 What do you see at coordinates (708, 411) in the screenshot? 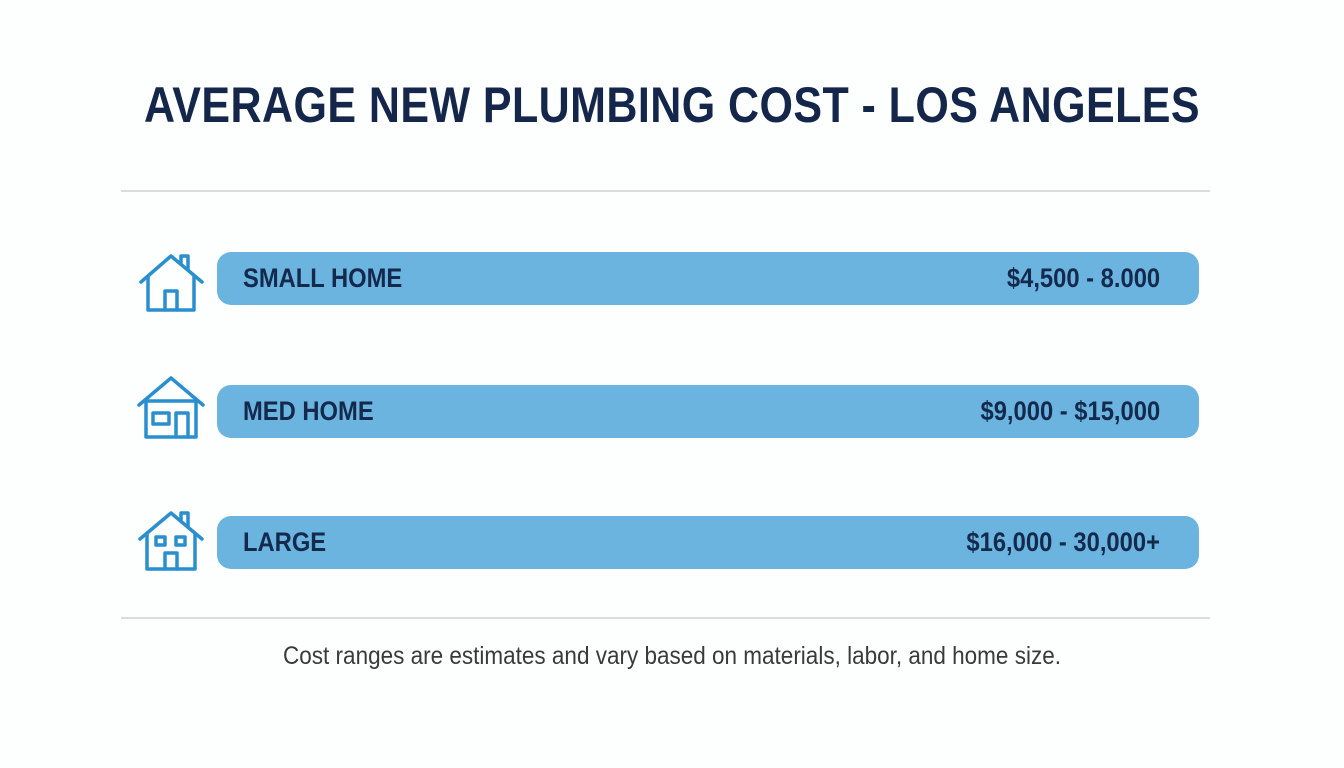
I see `cost-bar: MED HOME $9,000 - $15,000` at bounding box center [708, 411].